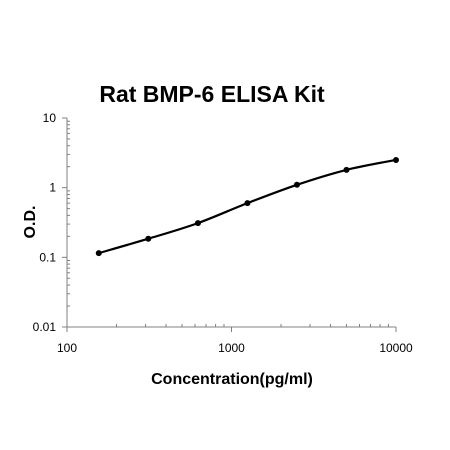 Image resolution: width=450 pixels, height=450 pixels. Describe the element at coordinates (50, 118) in the screenshot. I see `y-tick-label: 10` at that location.